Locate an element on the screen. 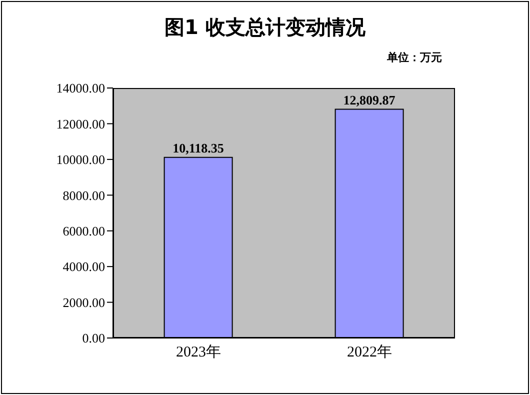 This screenshot has height=395, width=530. y-tick-label: 14000.00 is located at coordinates (80, 88).